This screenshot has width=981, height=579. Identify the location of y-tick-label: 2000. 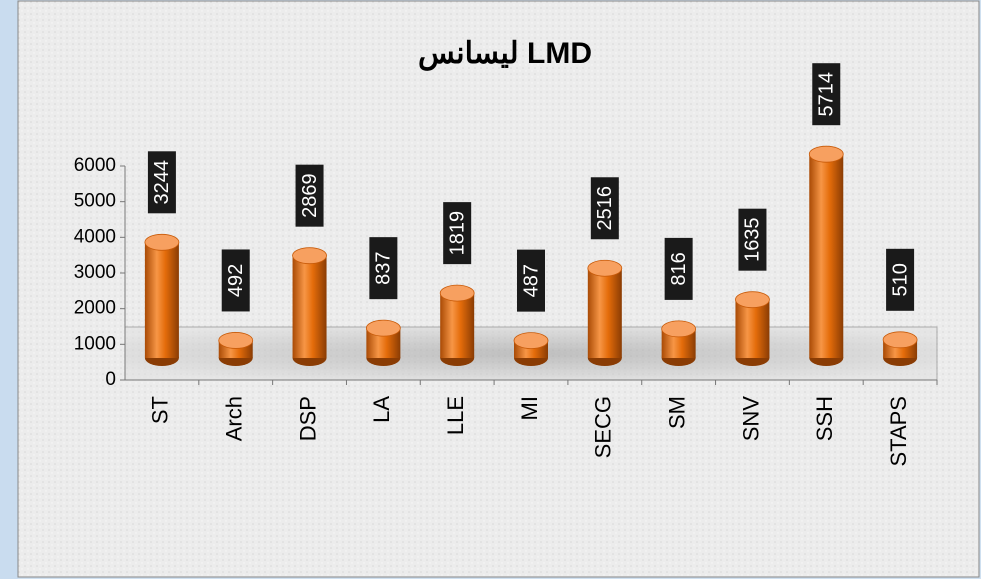
(95, 308).